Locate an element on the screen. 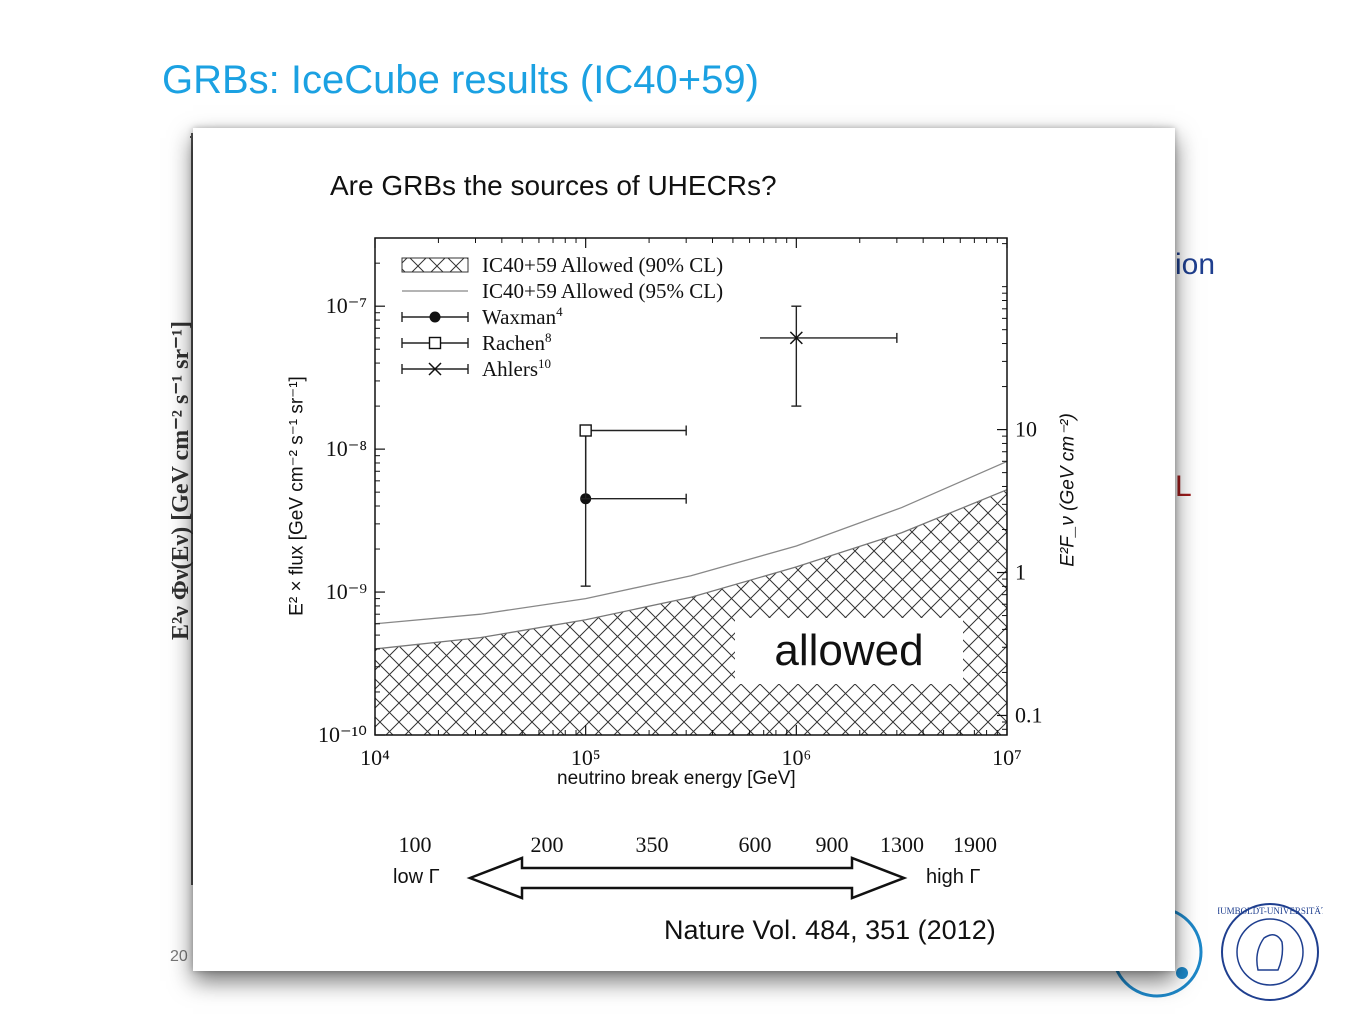  slide-title: GRBs: IceCube results (IC40+59) is located at coordinates (460, 80).